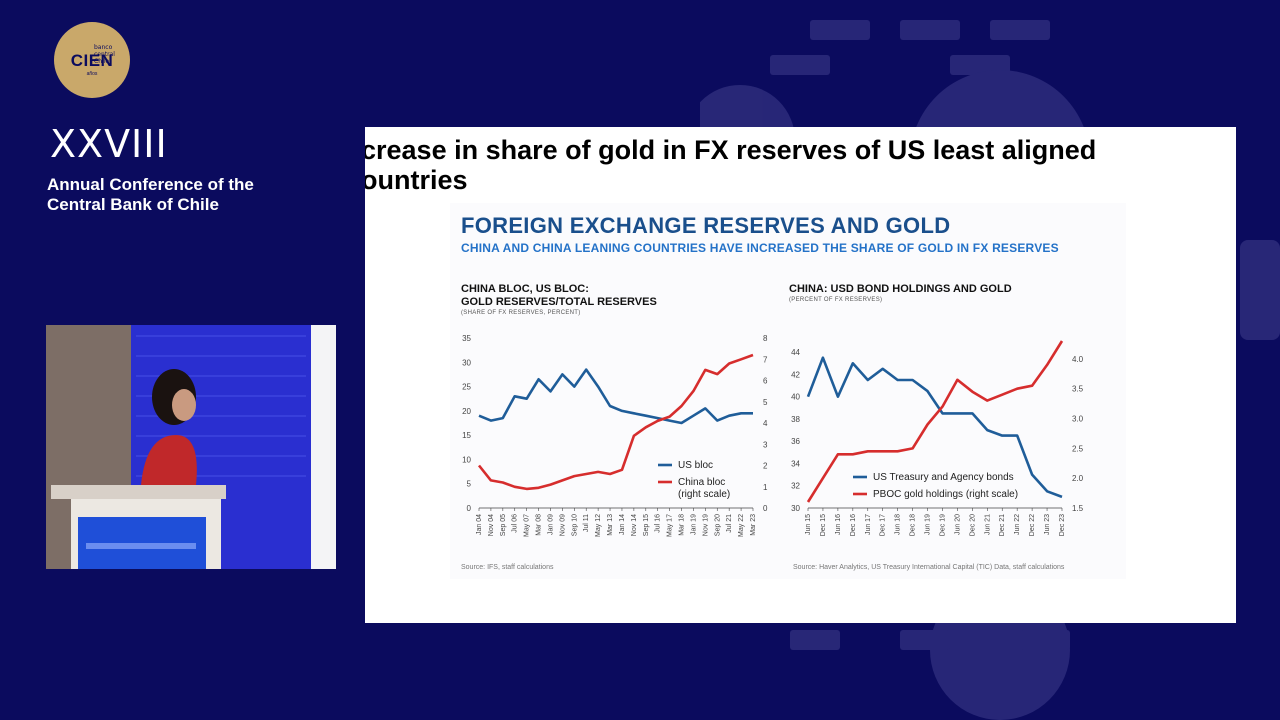 The height and width of the screenshot is (720, 1280). I want to click on y-right-tick-label: 8, so click(765, 338).